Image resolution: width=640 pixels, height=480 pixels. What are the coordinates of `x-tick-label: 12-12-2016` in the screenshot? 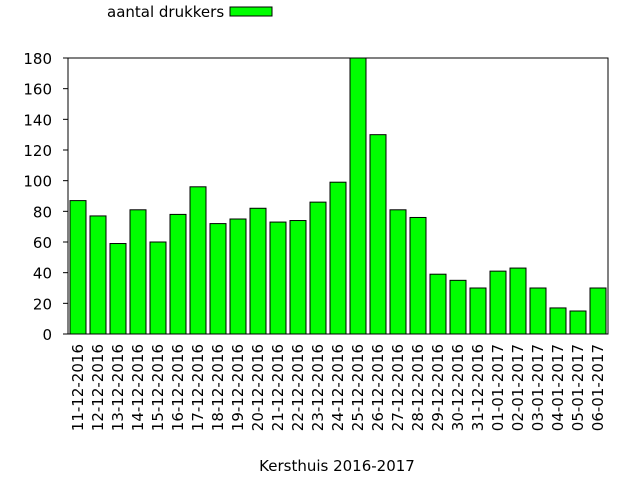 It's located at (98, 387).